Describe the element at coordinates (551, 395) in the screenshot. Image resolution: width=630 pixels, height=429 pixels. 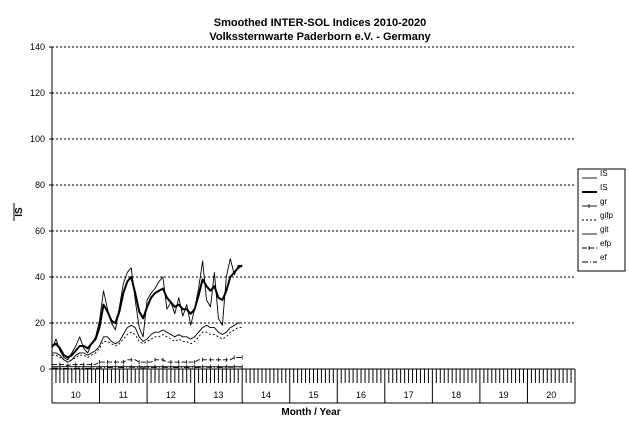
I see `x-year-label: 20` at that location.